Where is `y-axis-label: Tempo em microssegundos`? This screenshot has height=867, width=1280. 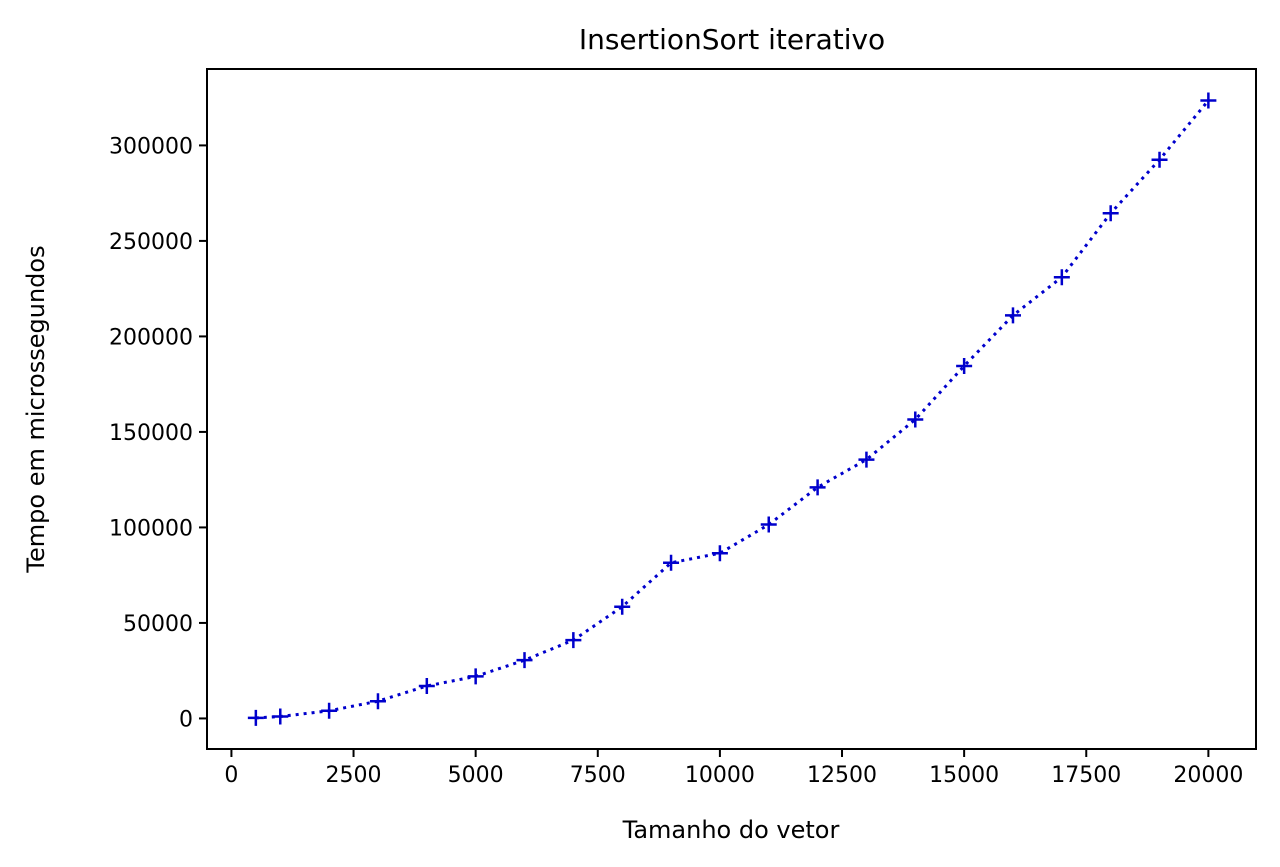 y-axis-label: Tempo em microssegundos is located at coordinates (36, 409).